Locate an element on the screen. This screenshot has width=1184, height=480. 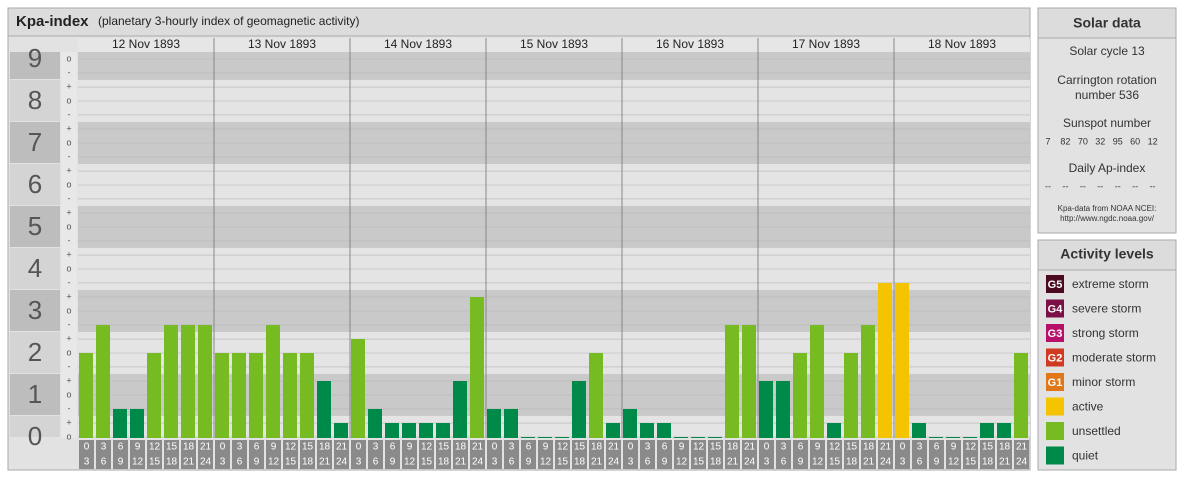
legend-label: severe storm is located at coordinates (1106, 309).